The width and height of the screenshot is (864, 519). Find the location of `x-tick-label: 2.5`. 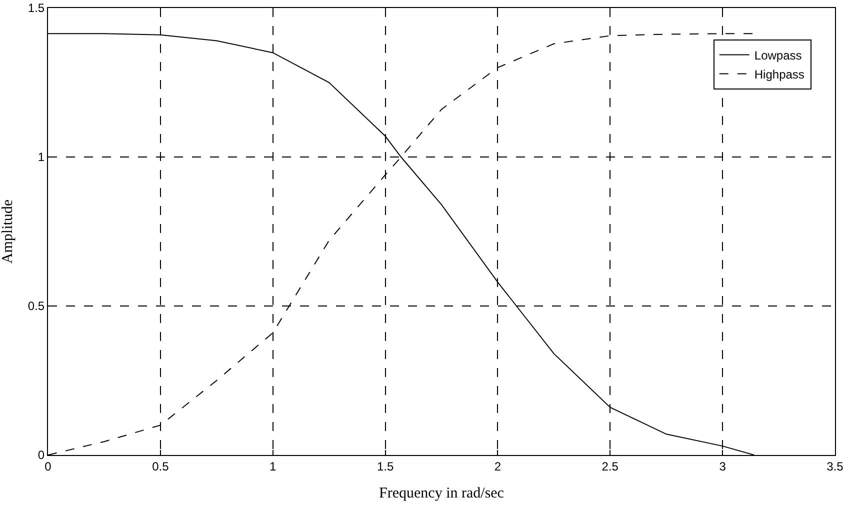

x-tick-label: 2.5 is located at coordinates (610, 466).